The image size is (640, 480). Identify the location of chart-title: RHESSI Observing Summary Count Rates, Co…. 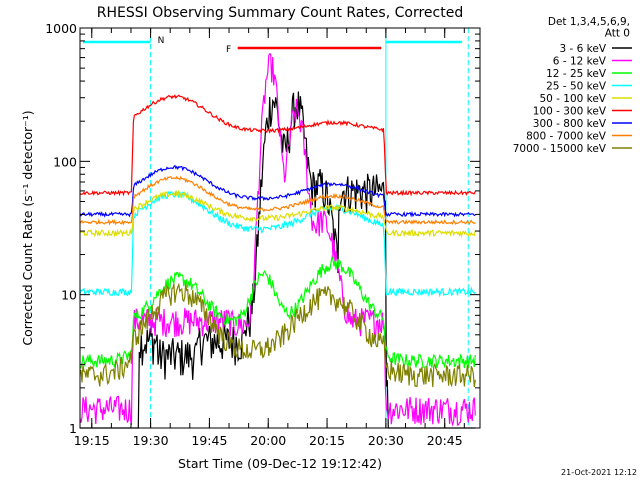
(280, 13).